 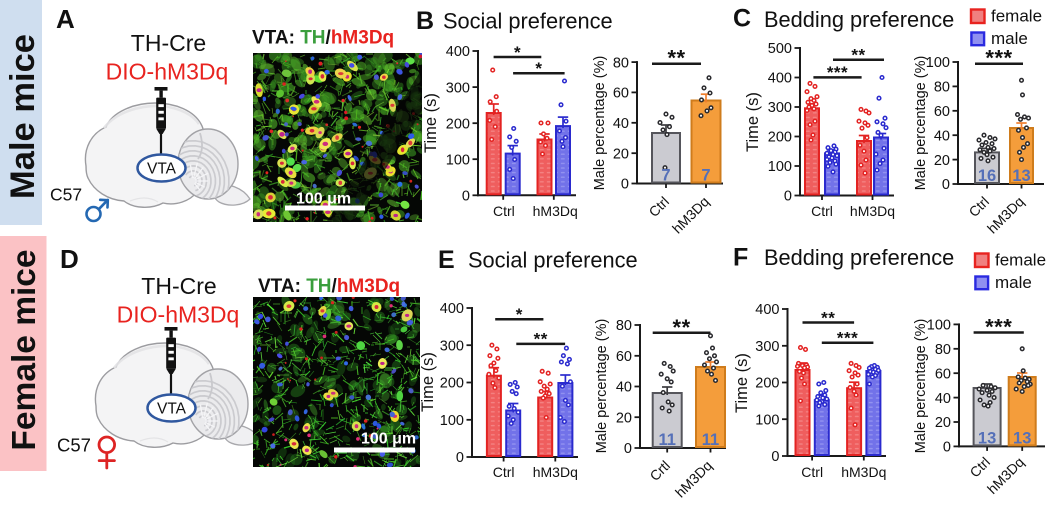 What do you see at coordinates (987, 176) in the screenshot?
I see `svg-text: 16` at bounding box center [987, 176].